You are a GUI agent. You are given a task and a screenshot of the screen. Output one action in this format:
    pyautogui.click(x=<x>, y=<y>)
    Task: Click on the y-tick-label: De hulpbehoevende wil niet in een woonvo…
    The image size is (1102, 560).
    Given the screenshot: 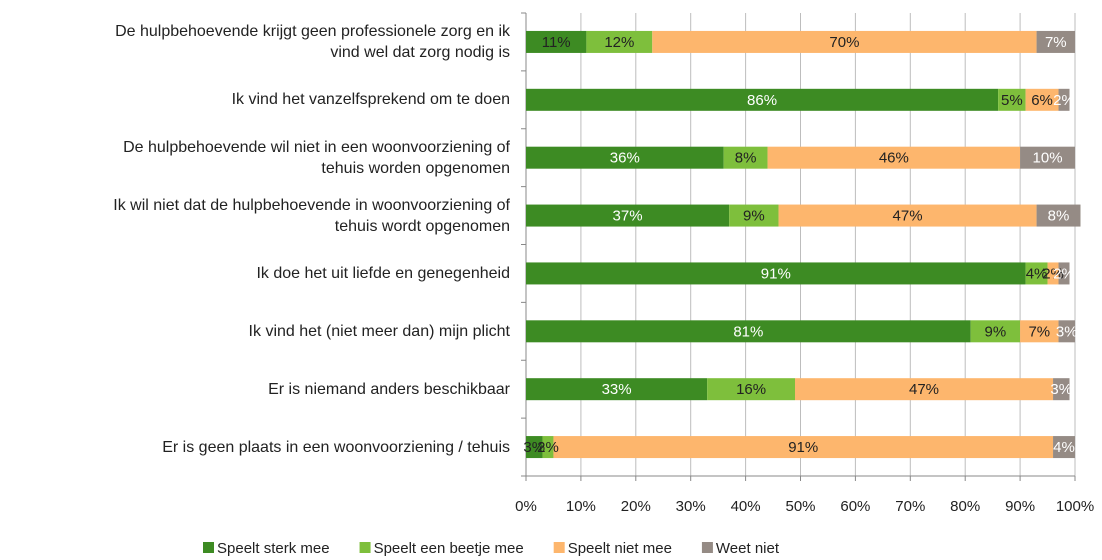 What is the action you would take?
    pyautogui.click(x=316, y=157)
    